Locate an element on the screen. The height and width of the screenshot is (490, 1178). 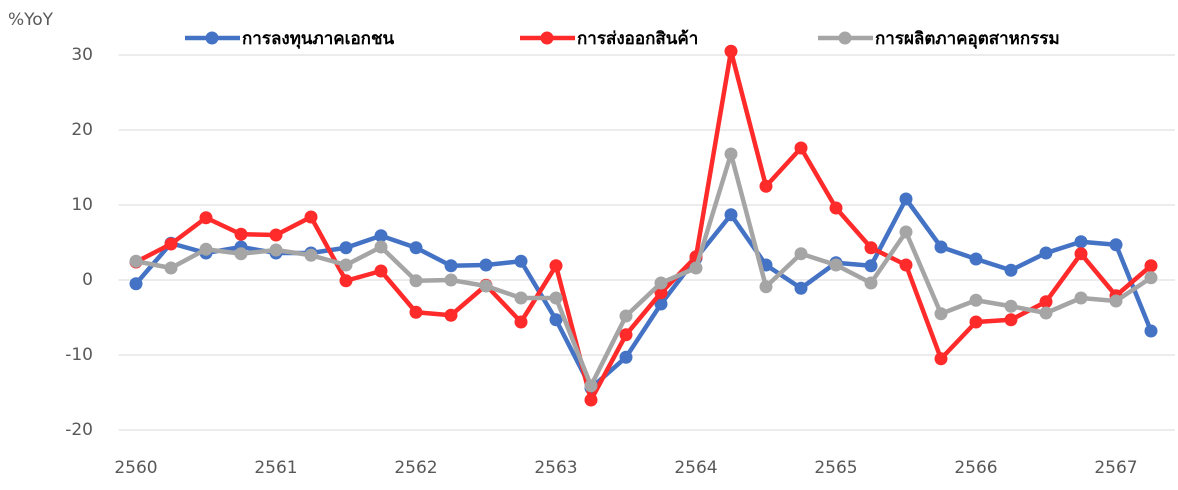
legend-label: การส่งออกสินค้า is located at coordinates (637, 39).